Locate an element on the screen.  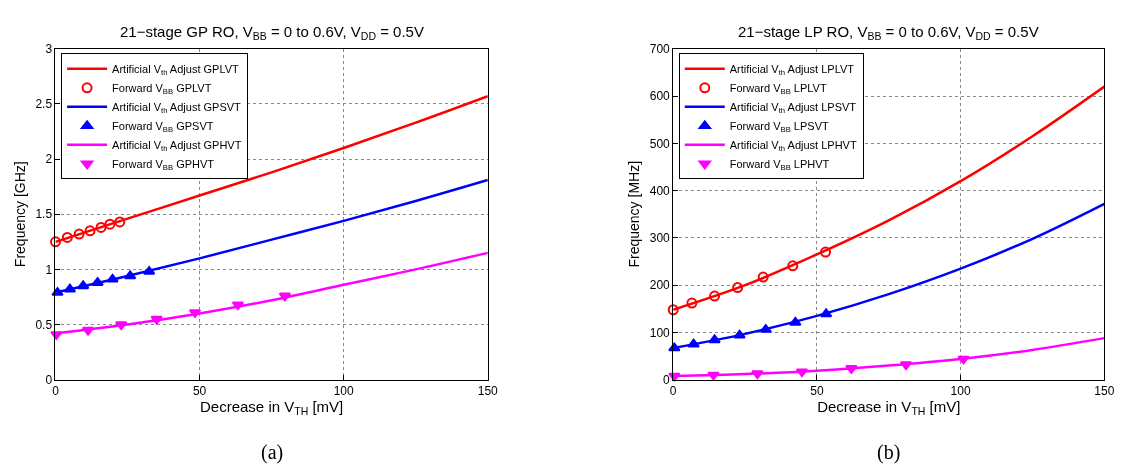
legend-label: Artificial V$_{th}$ Adjust LPHVT is located at coordinates (793, 146).